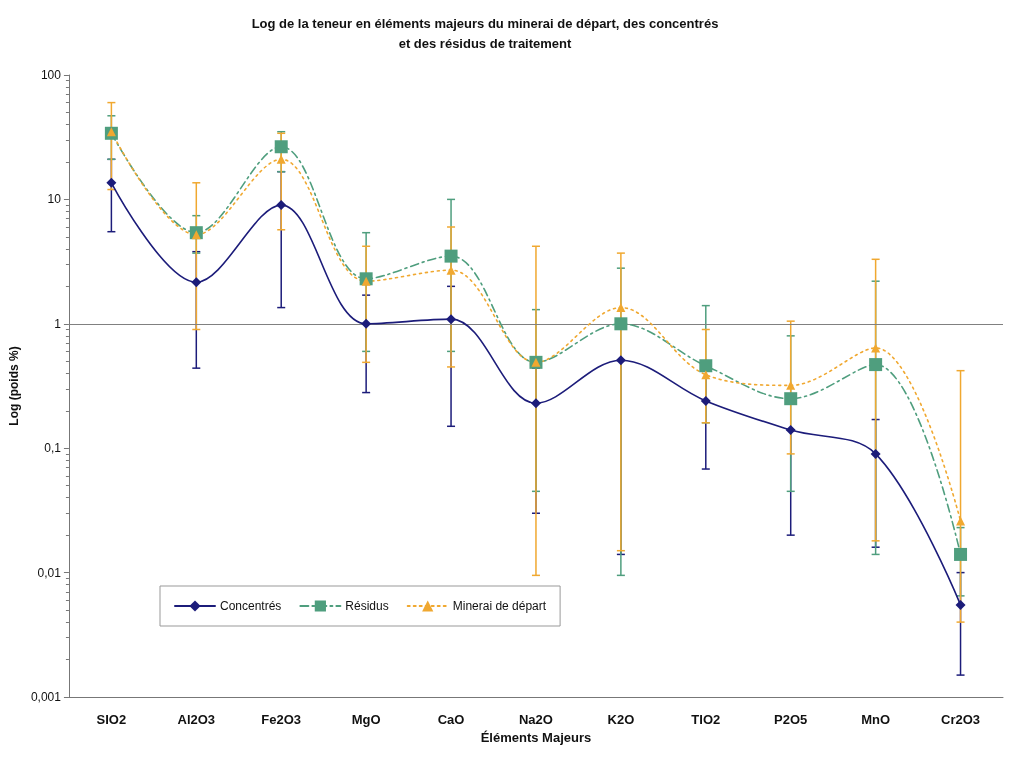 Image resolution: width=1015 pixels, height=766 pixels. I want to click on y-tick-label: 0,01, so click(49, 572).